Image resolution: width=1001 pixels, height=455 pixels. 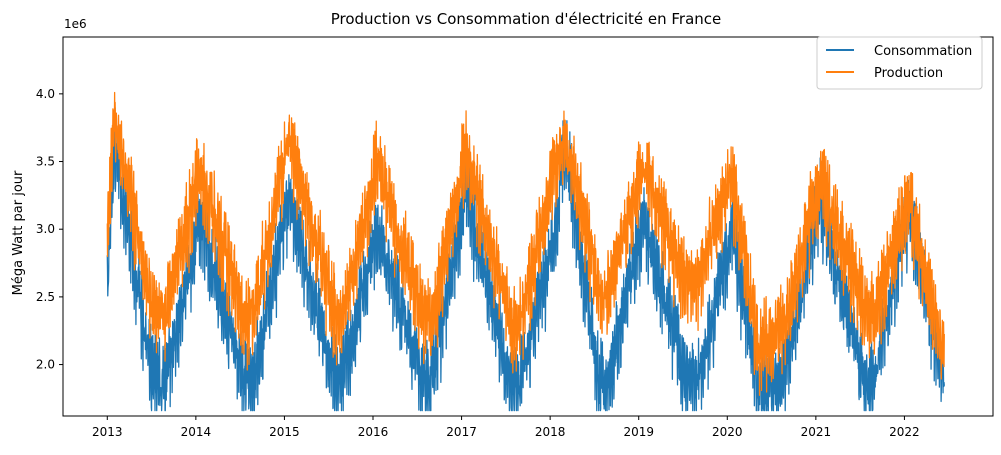 I want to click on legend-label-consommation: Consommation, so click(x=923, y=51).